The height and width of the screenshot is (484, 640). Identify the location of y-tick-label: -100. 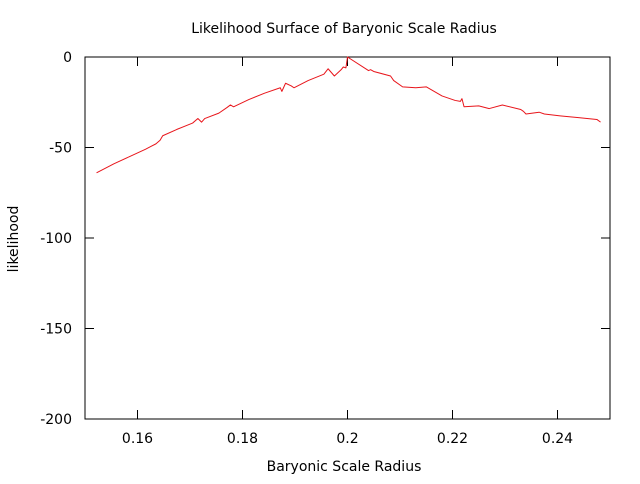
(56, 239).